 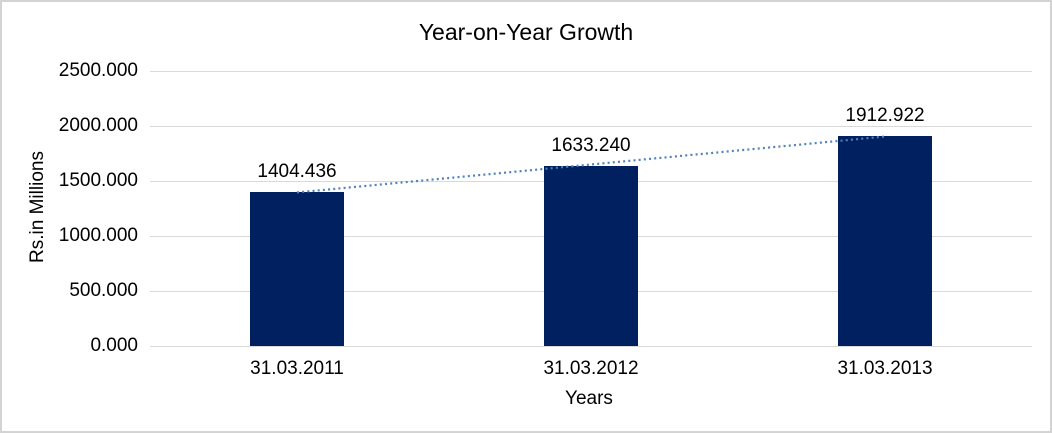 I want to click on y-tick-label: 2000.000, so click(x=98, y=125).